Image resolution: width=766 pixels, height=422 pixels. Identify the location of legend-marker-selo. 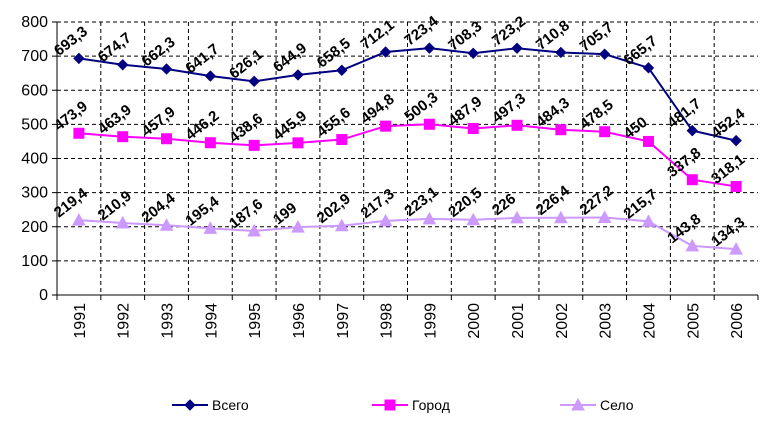
(578, 404).